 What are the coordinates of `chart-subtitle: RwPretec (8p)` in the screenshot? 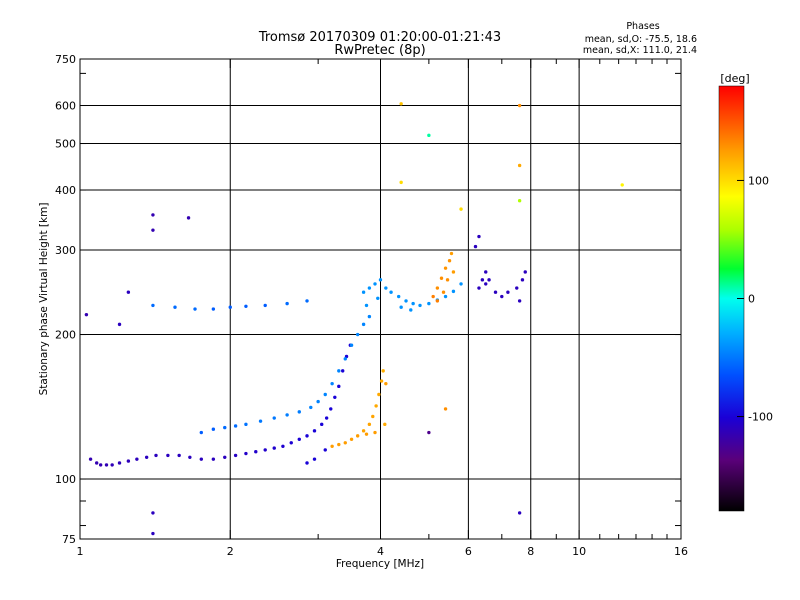 It's located at (379, 50).